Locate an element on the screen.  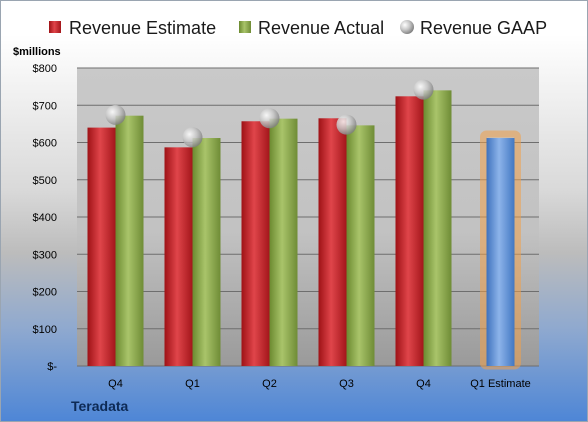
y-tick-label: $500 is located at coordinates (45, 181).